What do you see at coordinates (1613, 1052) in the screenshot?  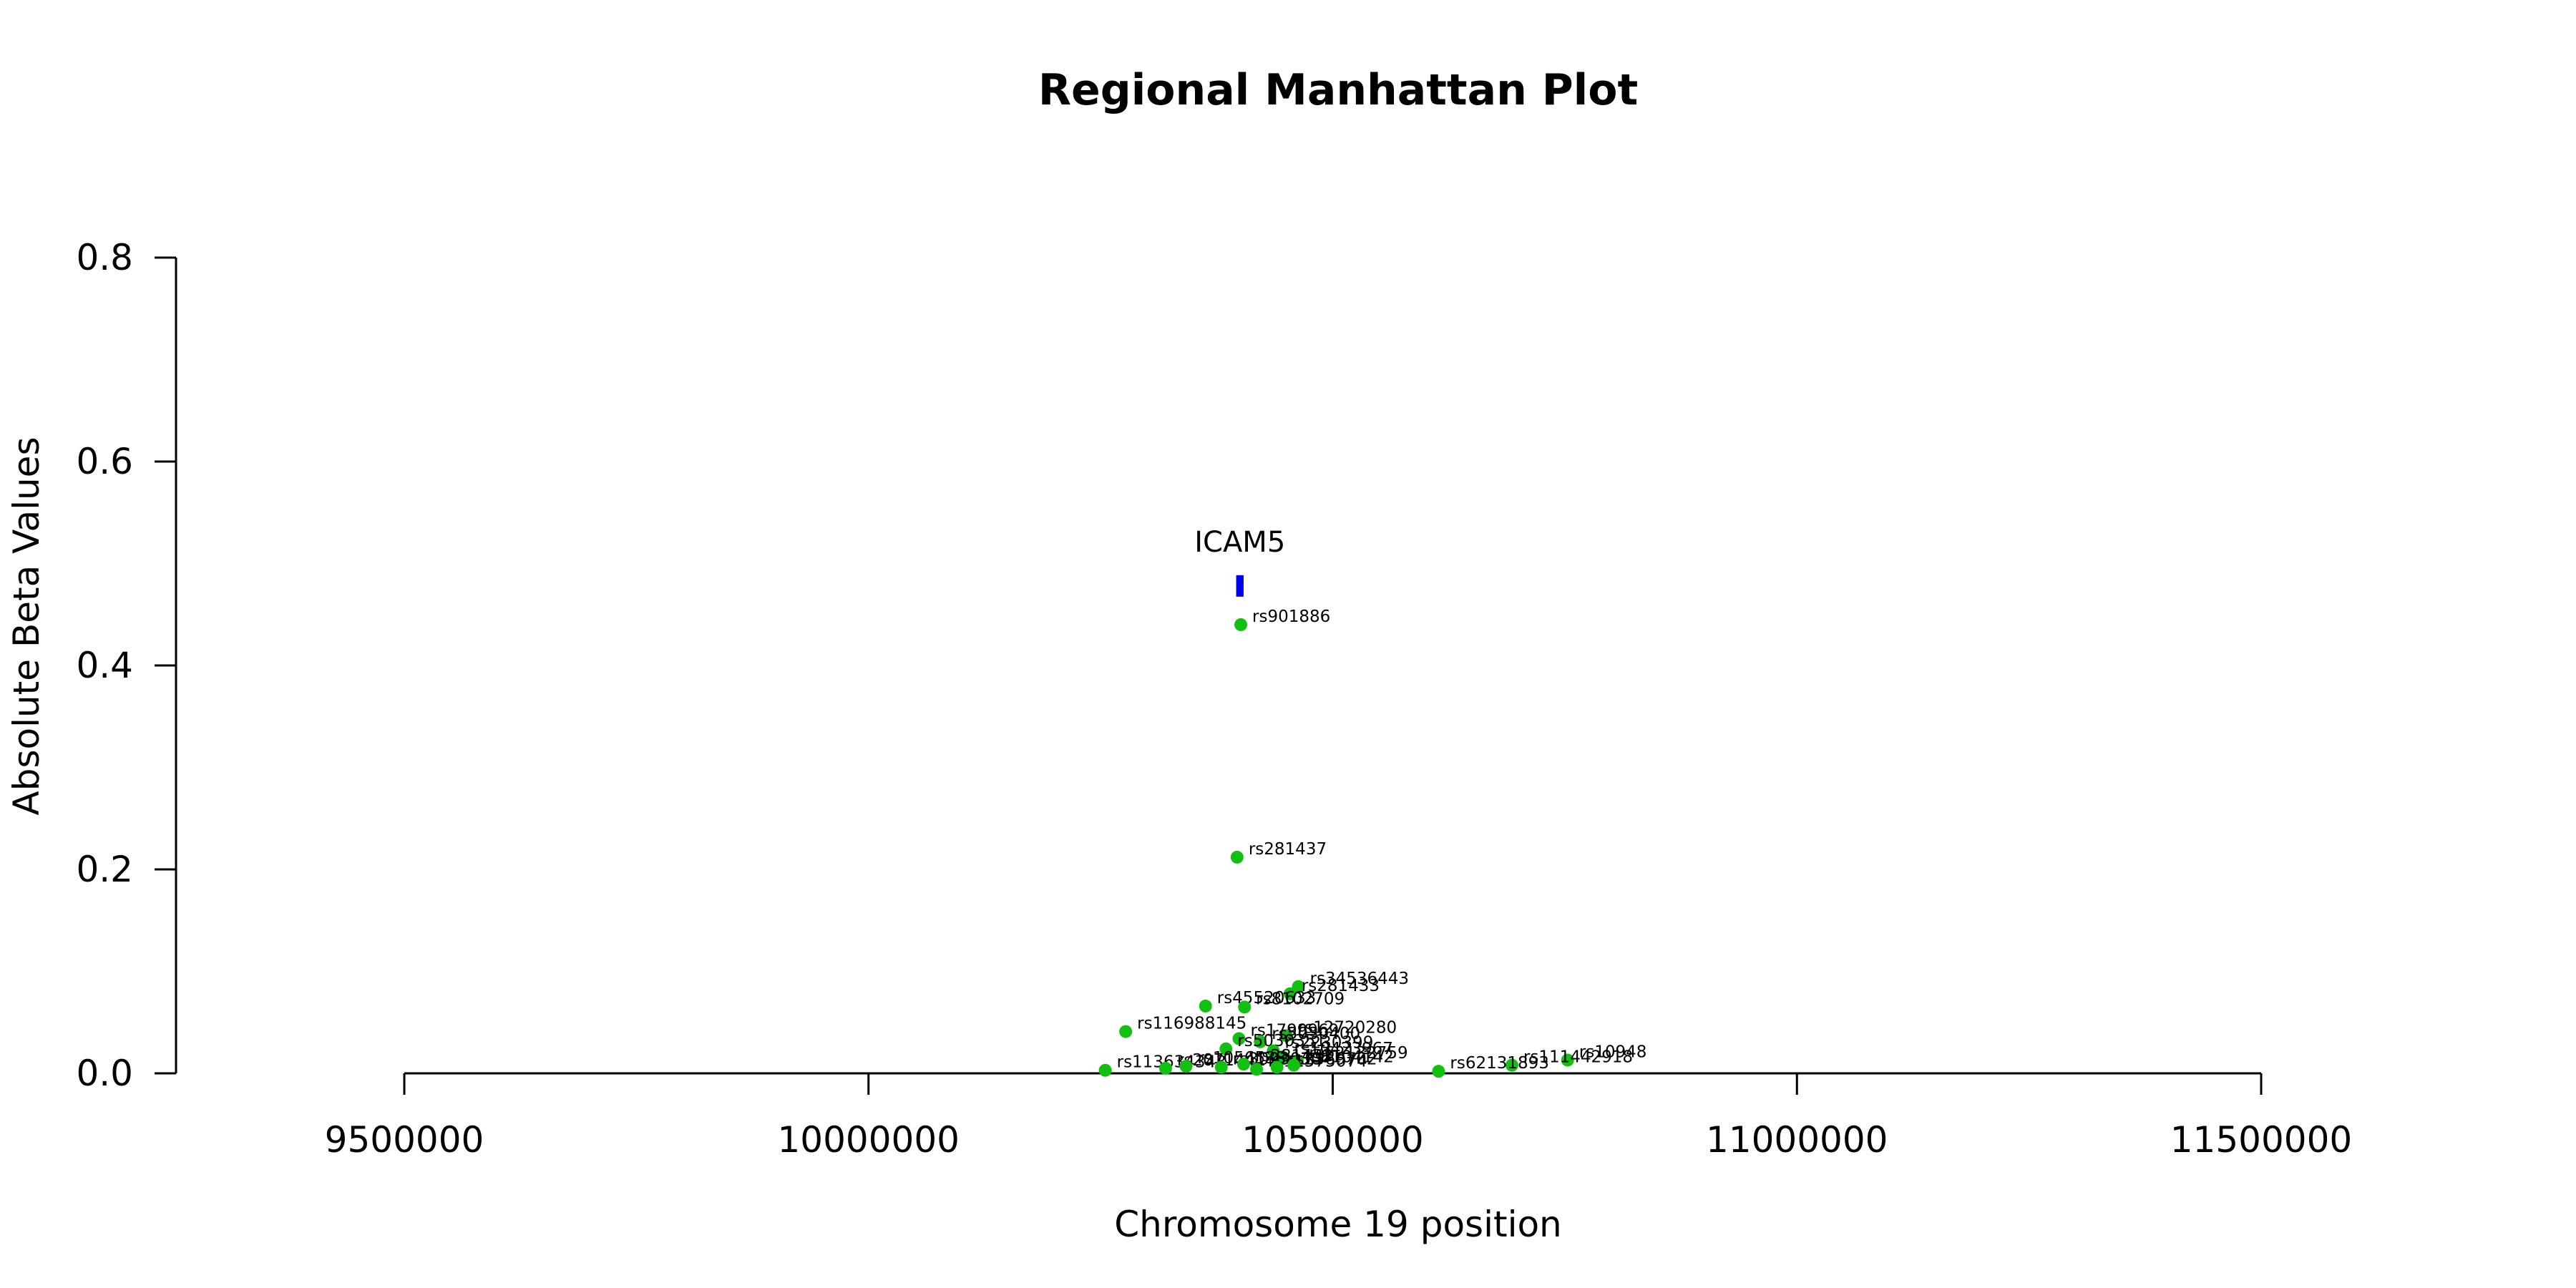 I see `point-label: rs10948` at bounding box center [1613, 1052].